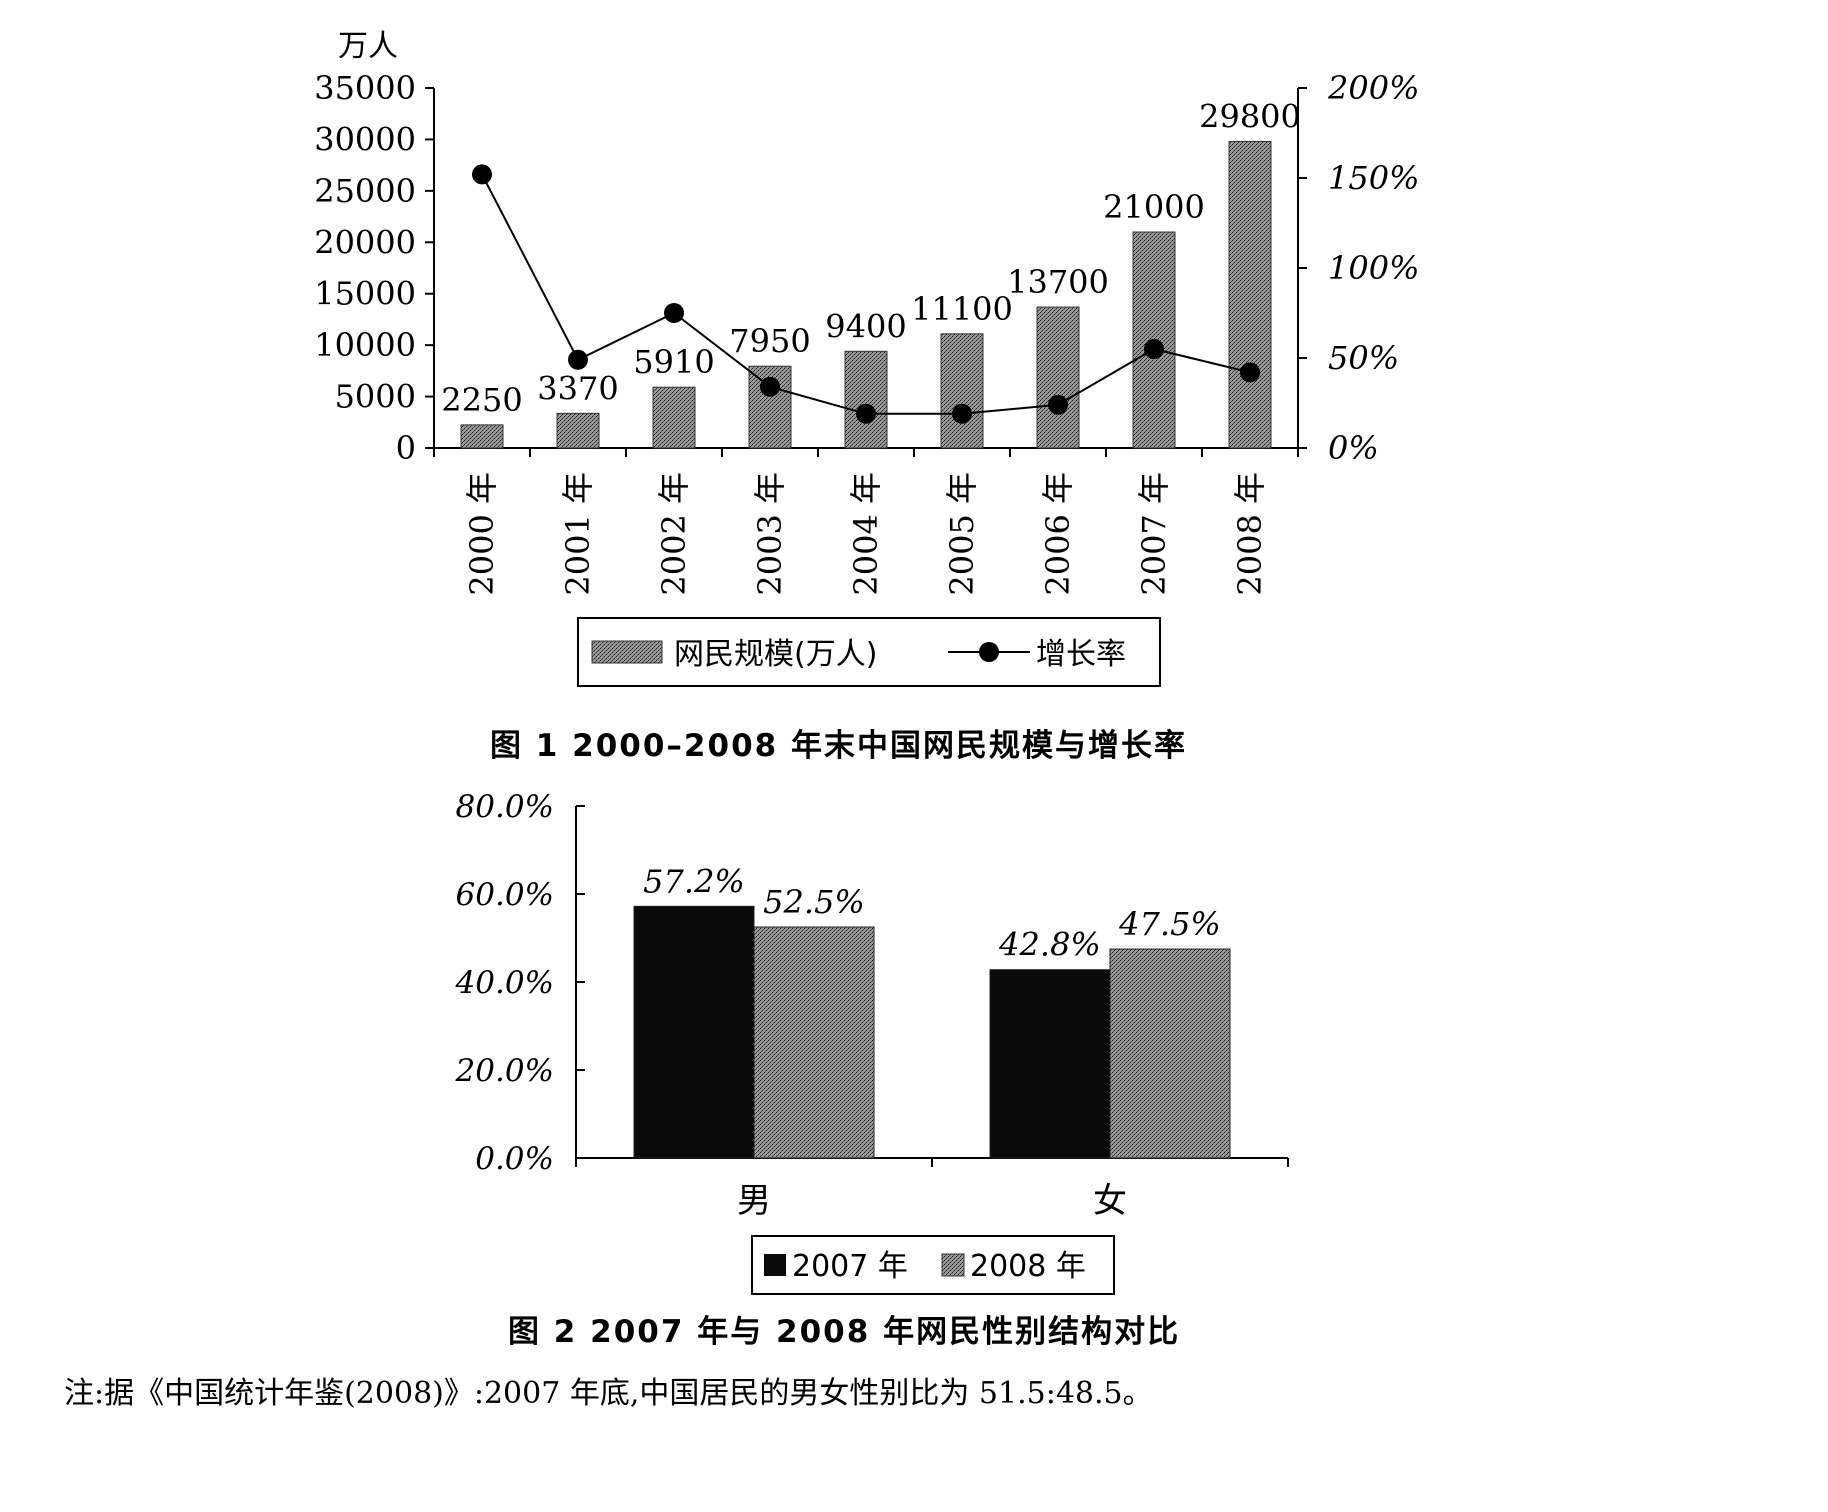 This screenshot has height=1512, width=1828. I want to click on y-tick-label: 5000, so click(375, 397).